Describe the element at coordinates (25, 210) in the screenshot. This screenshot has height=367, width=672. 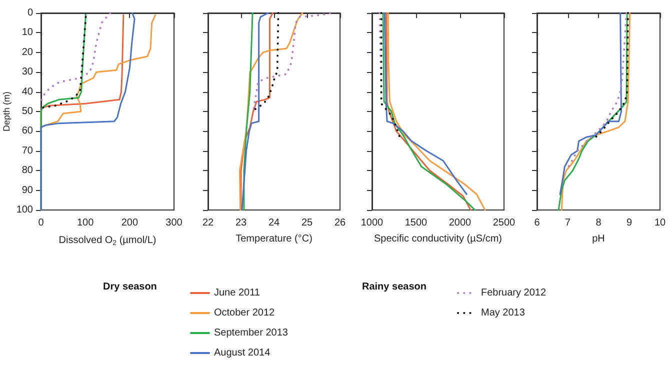
I see `y-tick-label: 100` at that location.